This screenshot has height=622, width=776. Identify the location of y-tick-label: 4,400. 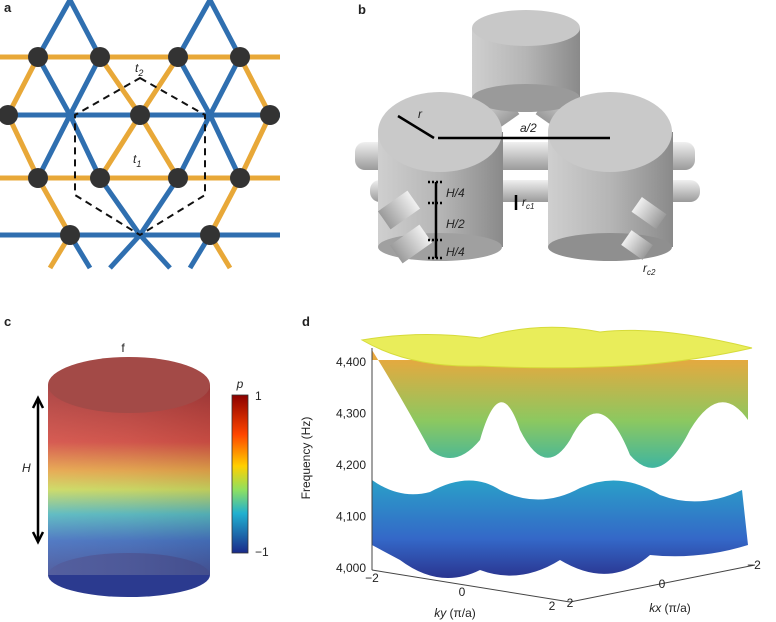
(351, 362).